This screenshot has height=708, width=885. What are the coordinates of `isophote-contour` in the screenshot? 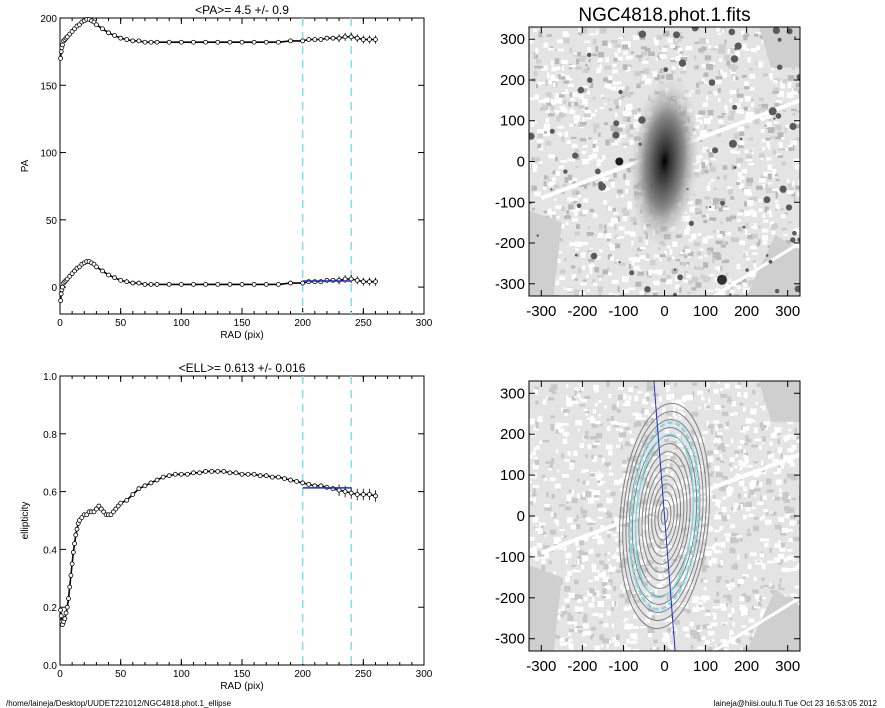 It's located at (664, 516).